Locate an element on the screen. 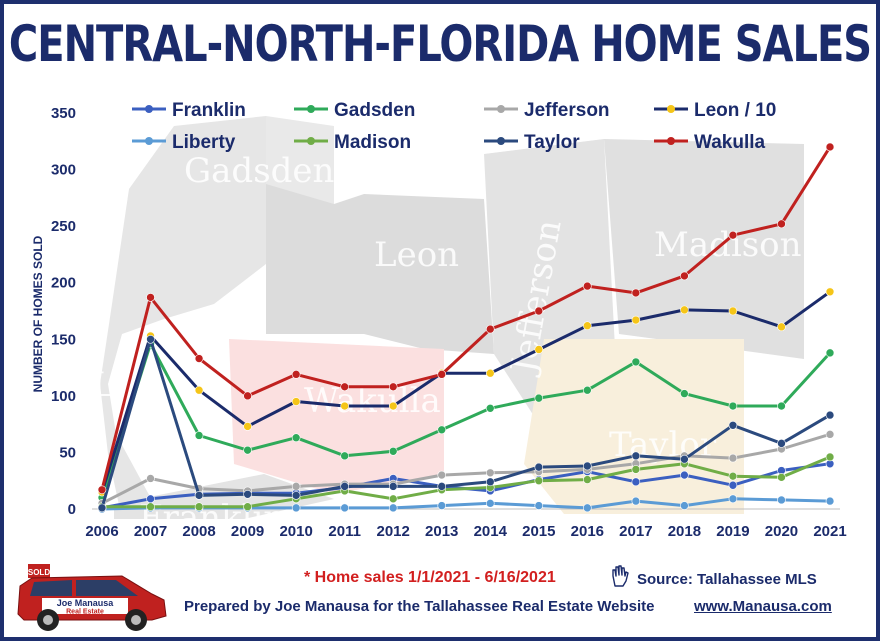  car-icon: SOLD Joe Manausa Real Estate is located at coordinates (92, 597).